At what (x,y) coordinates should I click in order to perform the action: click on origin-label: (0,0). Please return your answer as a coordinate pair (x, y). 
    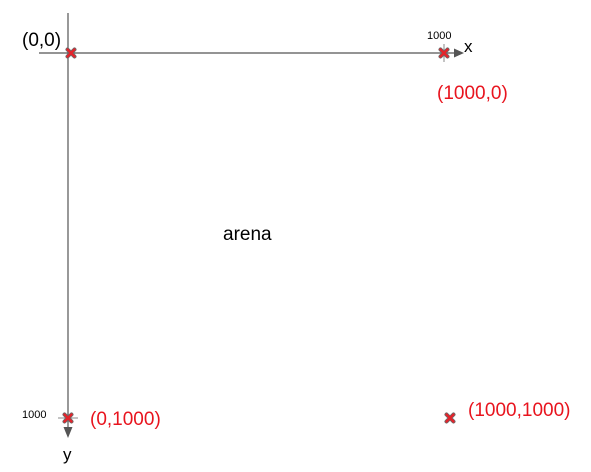
    Looking at the image, I should click on (41, 40).